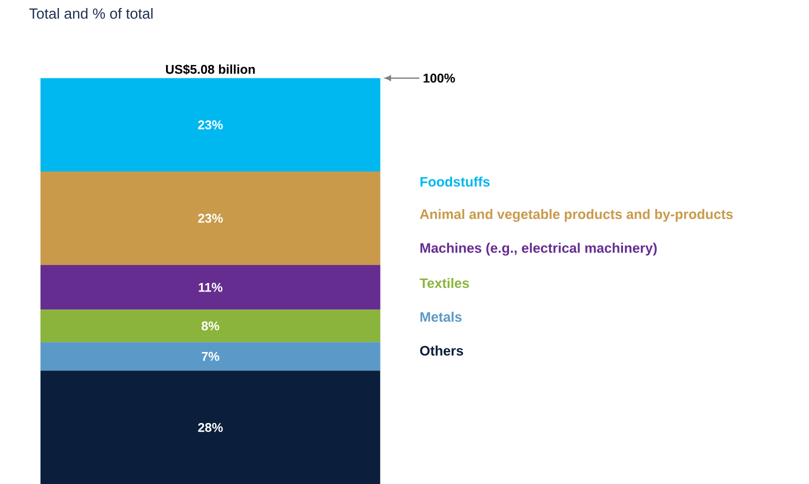  Describe the element at coordinates (442, 350) in the screenshot. I see `text: Others` at that location.